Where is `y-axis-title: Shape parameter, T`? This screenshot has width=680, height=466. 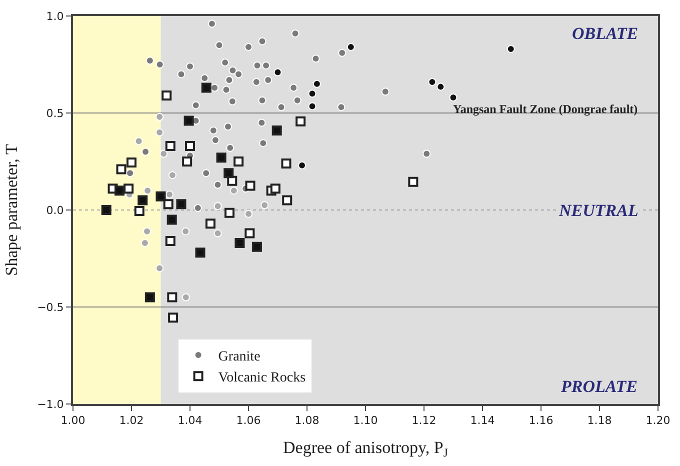
y-axis-title: Shape parameter, T is located at coordinates (12, 210).